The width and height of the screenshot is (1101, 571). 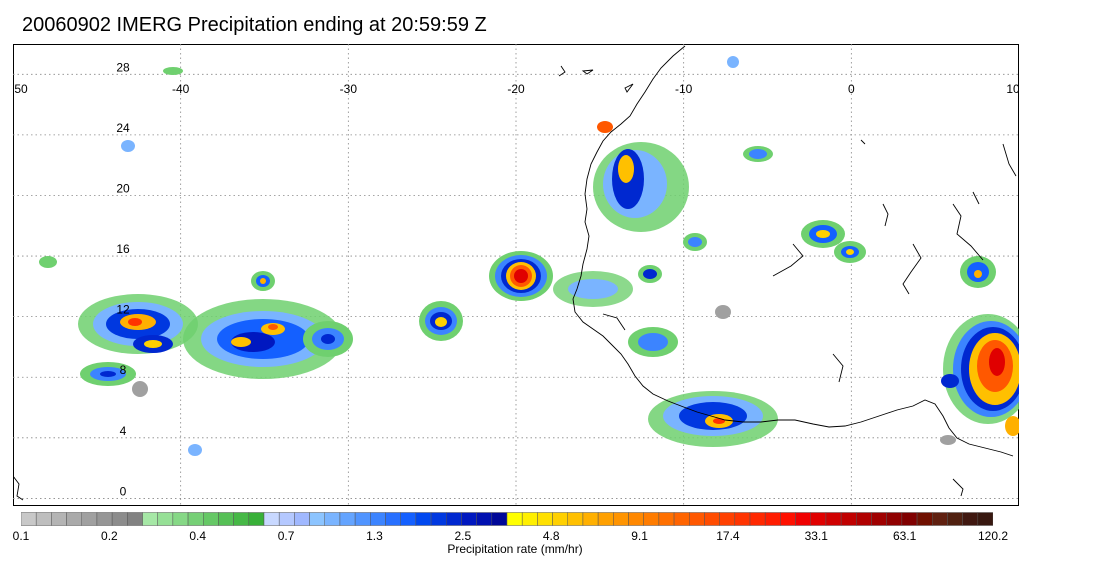 I want to click on precip-cluster-gulf-guinea, so click(x=665, y=359).